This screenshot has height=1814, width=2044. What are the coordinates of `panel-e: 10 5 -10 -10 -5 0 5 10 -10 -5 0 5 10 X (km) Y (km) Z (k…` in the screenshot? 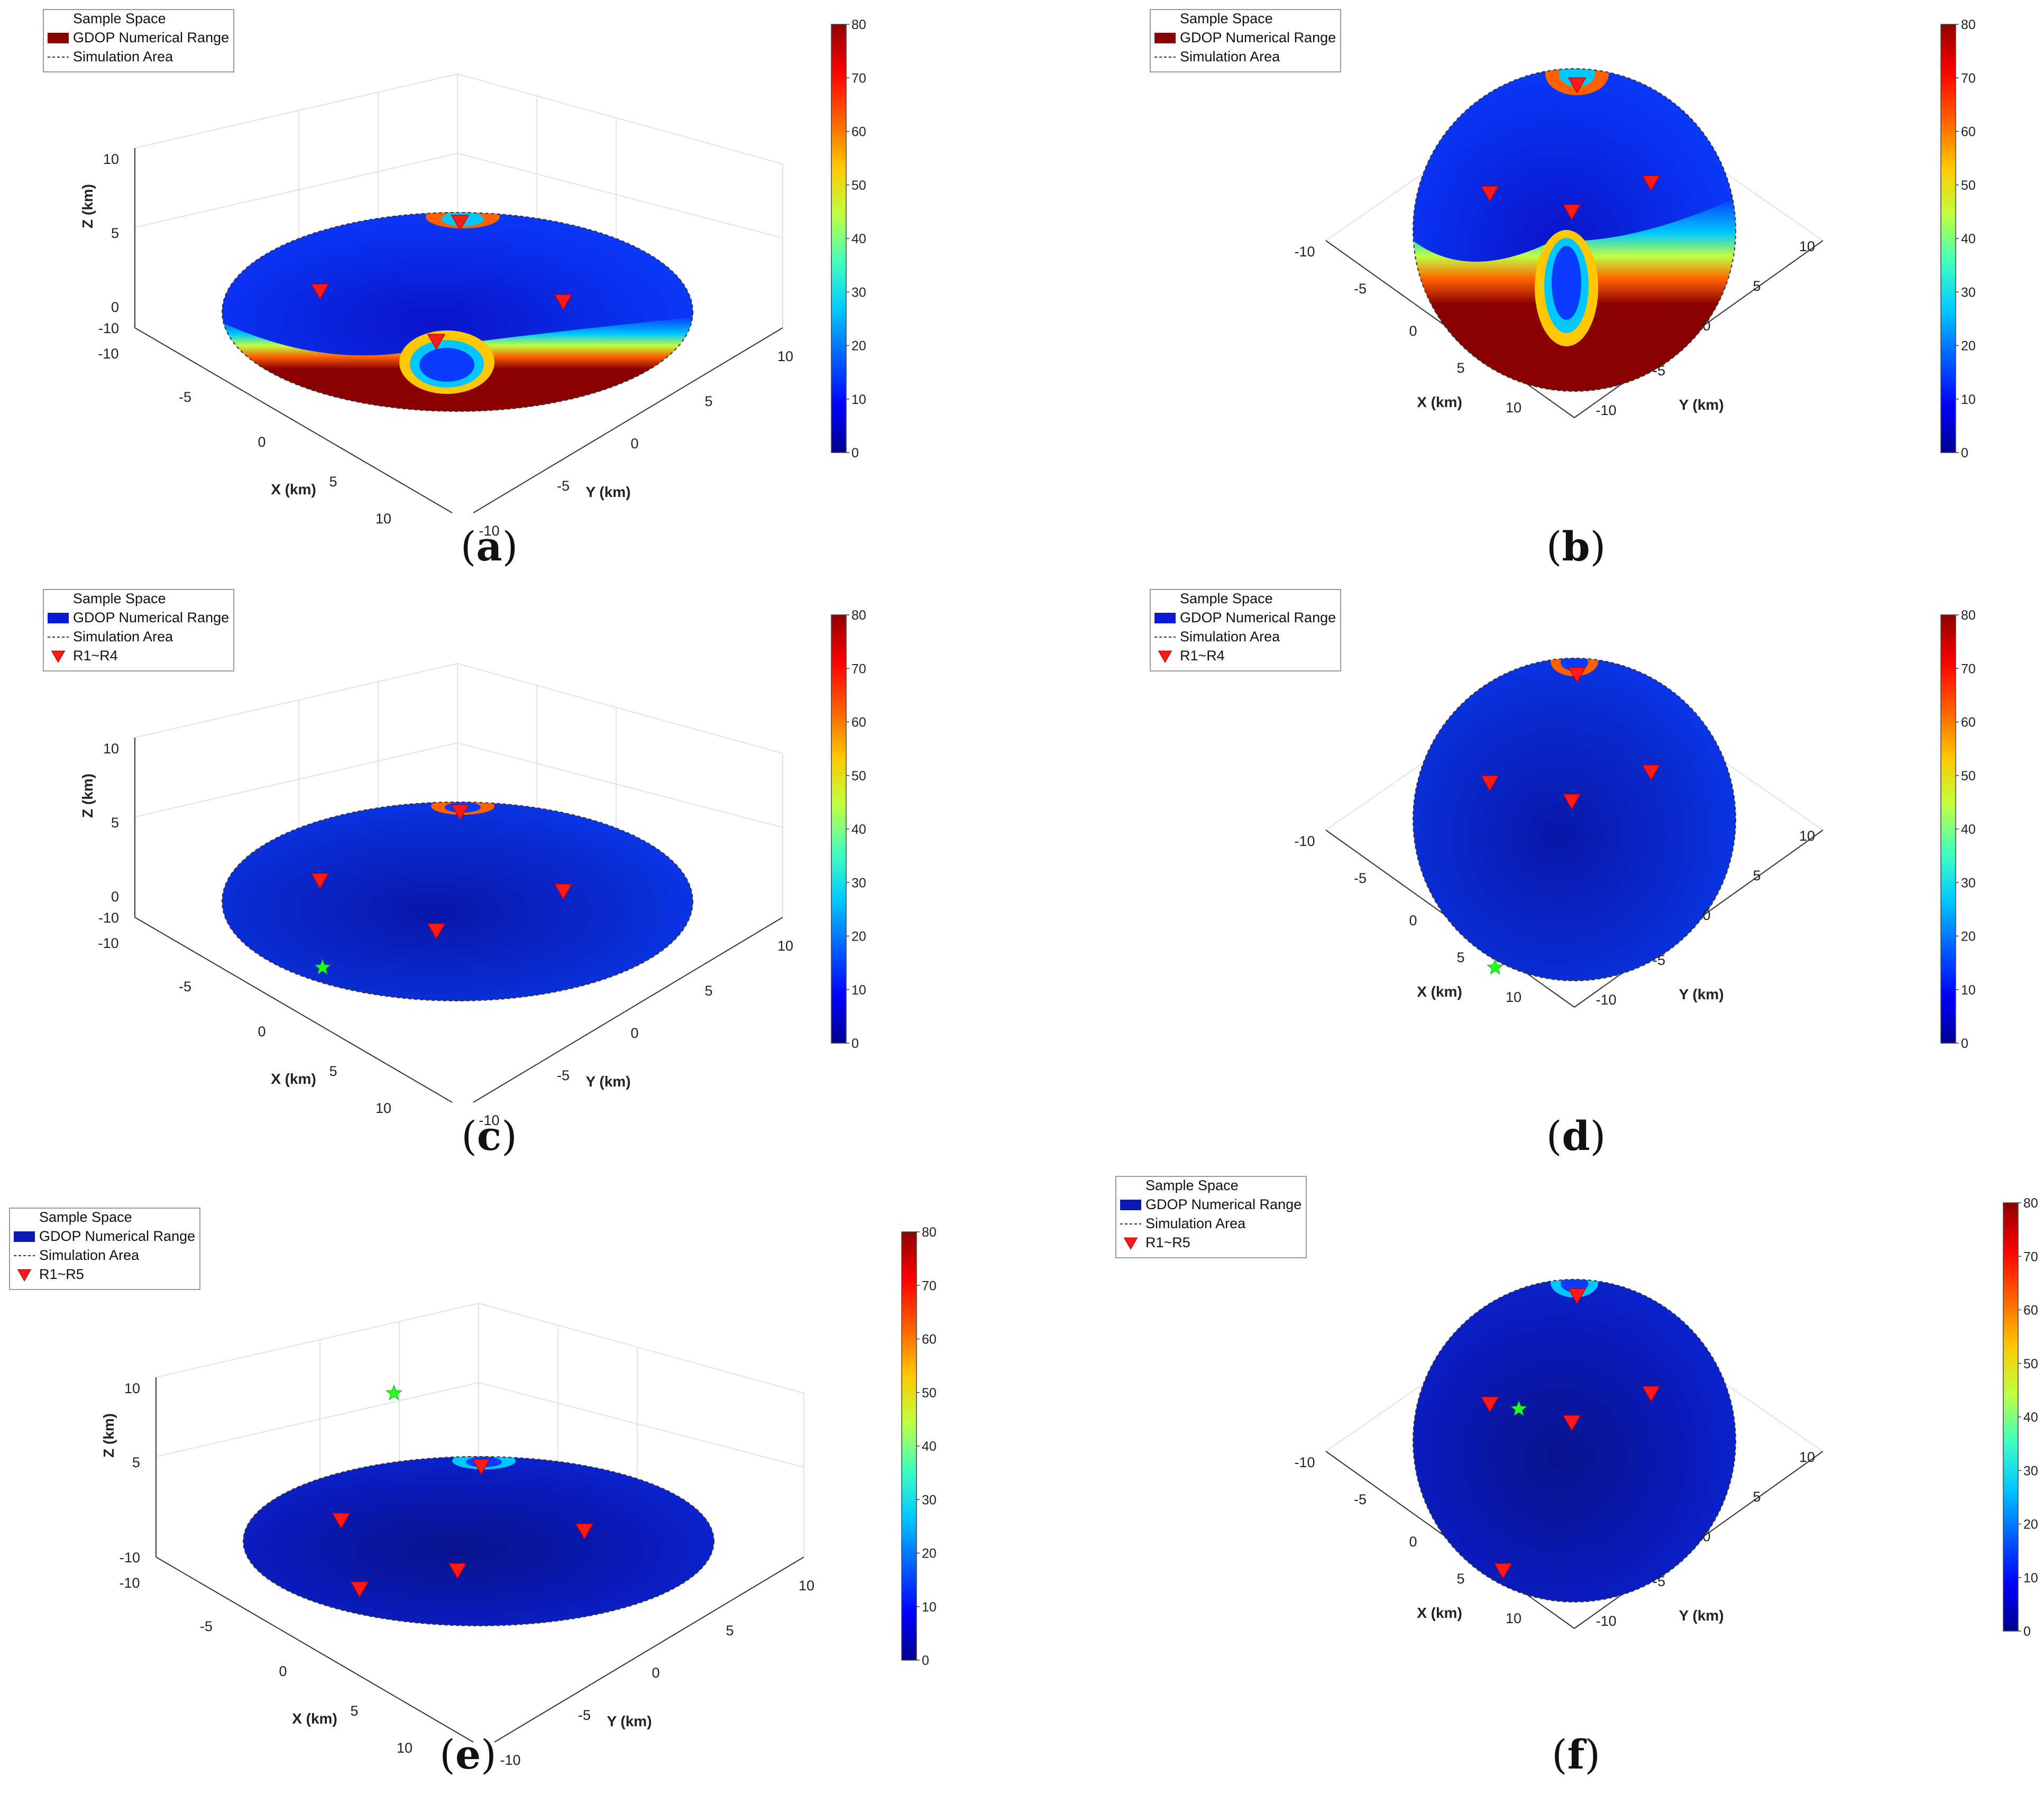 It's located at (473, 1493).